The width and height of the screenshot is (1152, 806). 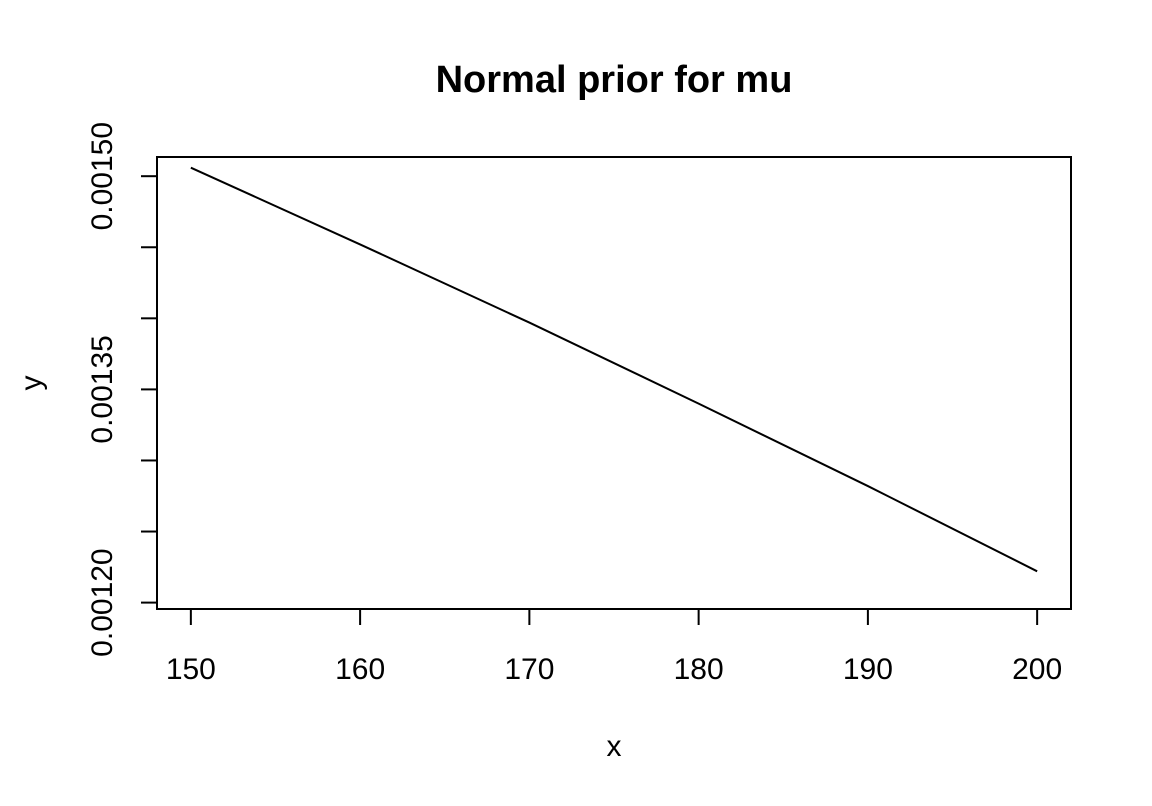 What do you see at coordinates (614, 647) in the screenshot?
I see `x-axis: 150 160 170 180 190 200` at bounding box center [614, 647].